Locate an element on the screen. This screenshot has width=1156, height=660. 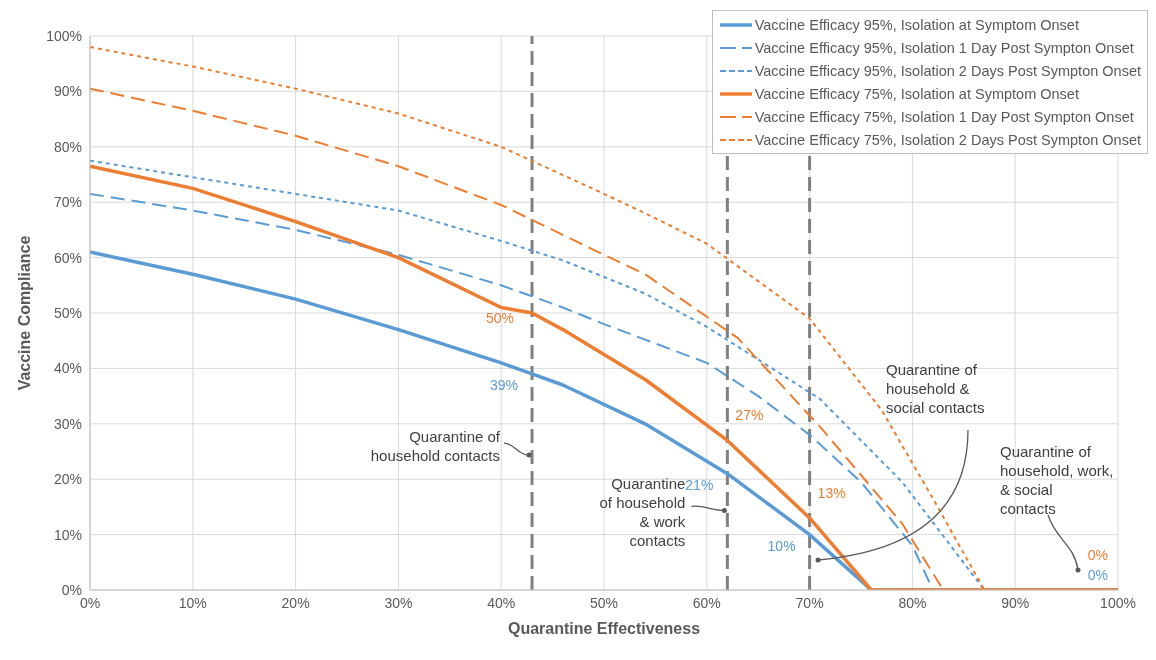
y-tick-label: 60% is located at coordinates (67, 257).